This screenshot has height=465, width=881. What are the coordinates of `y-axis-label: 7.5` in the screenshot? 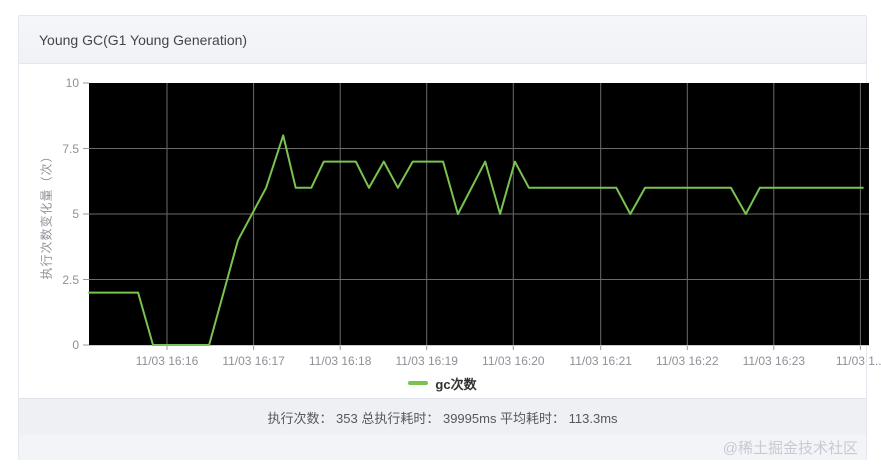 It's located at (70, 148).